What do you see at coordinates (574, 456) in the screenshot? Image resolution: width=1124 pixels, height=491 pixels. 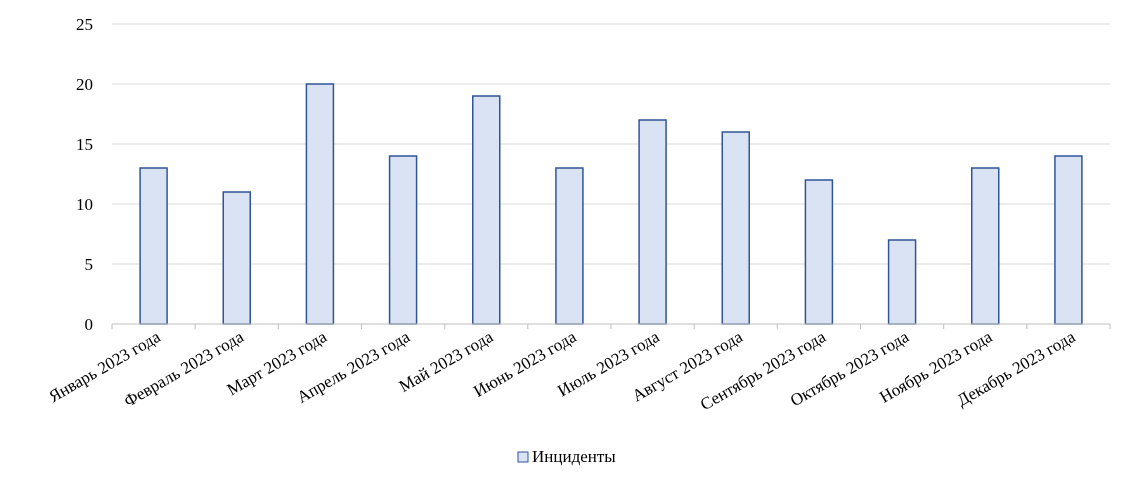 I see `legend-label: Инциденты` at bounding box center [574, 456].